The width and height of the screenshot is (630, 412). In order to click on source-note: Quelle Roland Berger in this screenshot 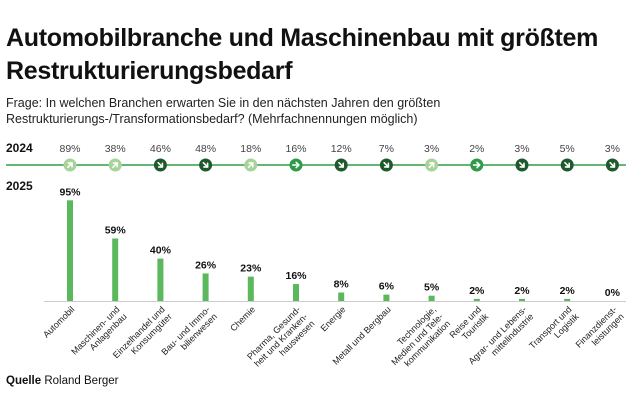, I will do `click(62, 381)`.